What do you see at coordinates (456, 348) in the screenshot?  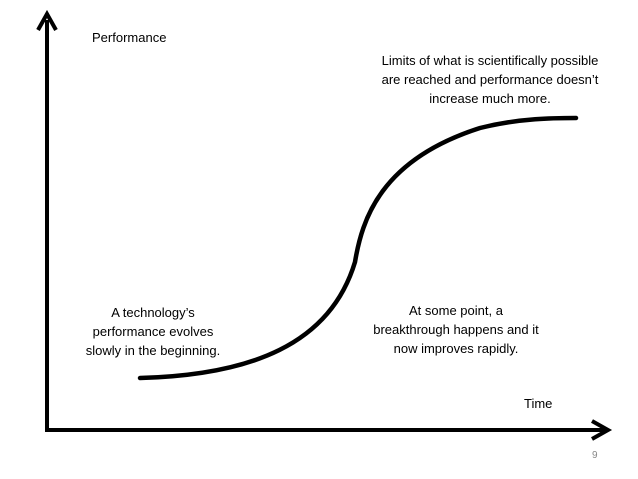 I see `annotation-line: now improves rapidly.` at bounding box center [456, 348].